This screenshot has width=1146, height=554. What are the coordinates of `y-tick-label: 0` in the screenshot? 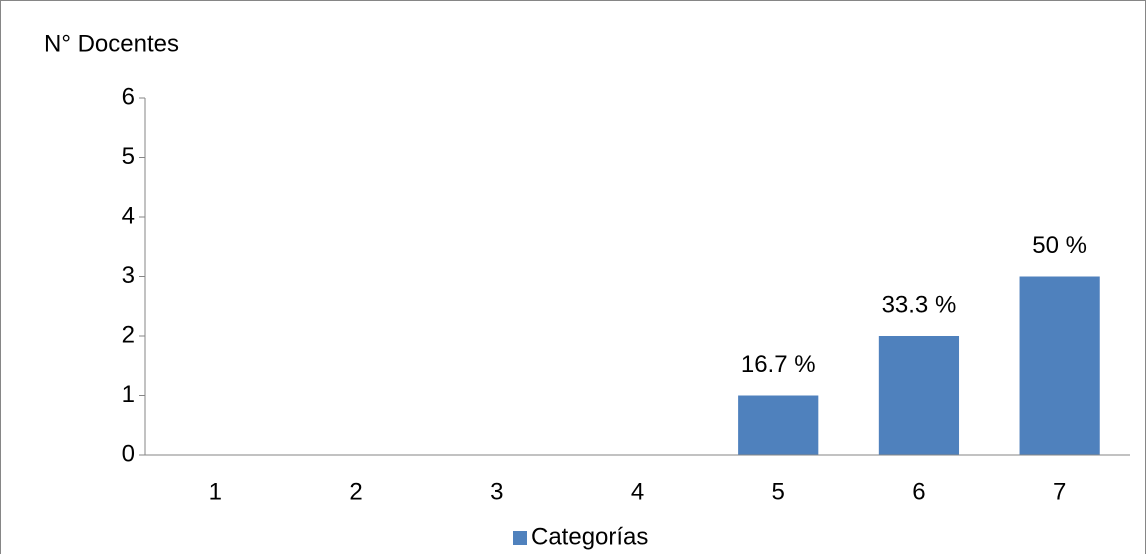 It's located at (128, 453).